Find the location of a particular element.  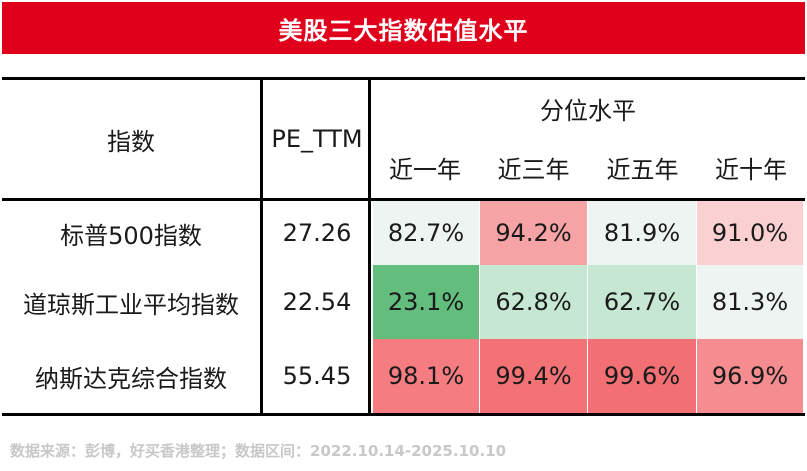

row-name-dow: 道琼斯工业平均指数 is located at coordinates (131, 304).